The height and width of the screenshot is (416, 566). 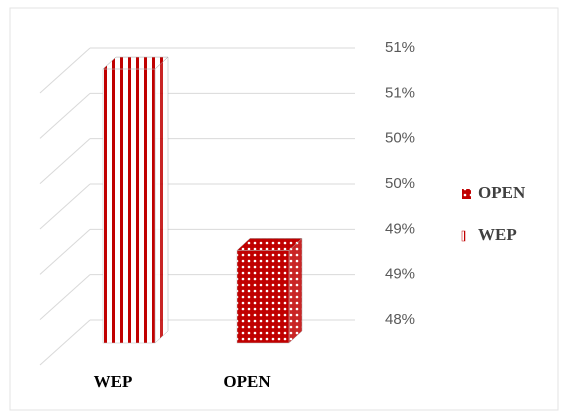 I want to click on x-tick-label: OPEN, so click(x=247, y=381).